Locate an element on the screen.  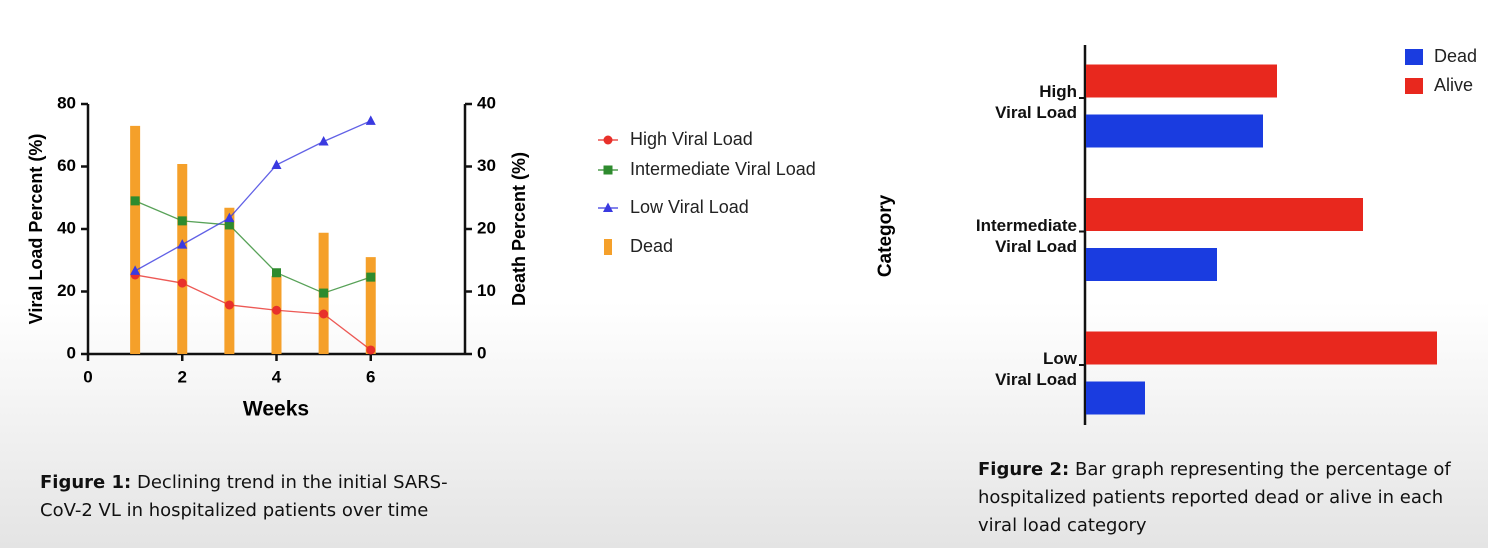
y2-axis-label: Death Percent (%) is located at coordinates (519, 229).